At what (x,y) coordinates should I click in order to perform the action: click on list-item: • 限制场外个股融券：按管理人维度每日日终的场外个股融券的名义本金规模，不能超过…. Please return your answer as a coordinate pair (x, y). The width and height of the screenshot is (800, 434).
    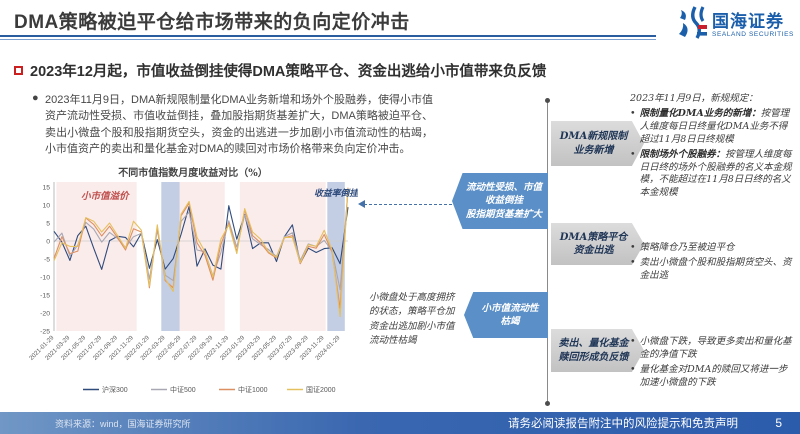
    Looking at the image, I should click on (712, 175).